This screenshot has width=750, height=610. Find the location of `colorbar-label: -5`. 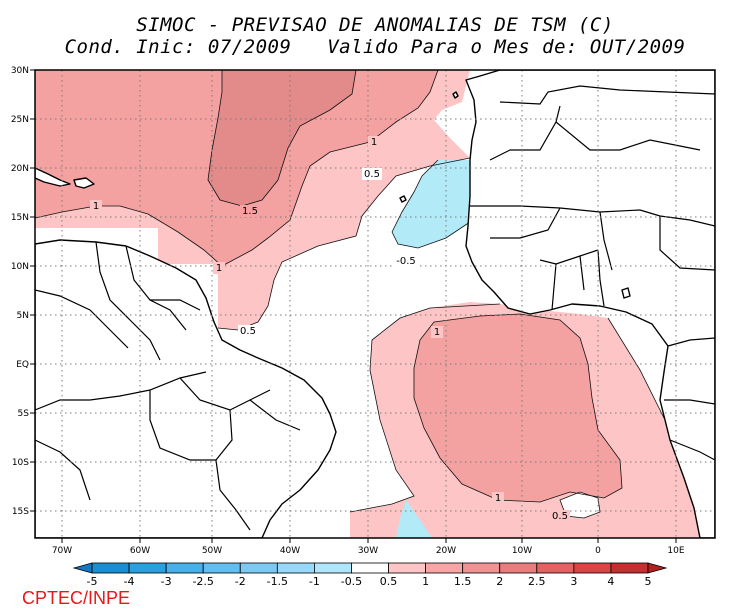

colorbar-label: -5 is located at coordinates (92, 581).